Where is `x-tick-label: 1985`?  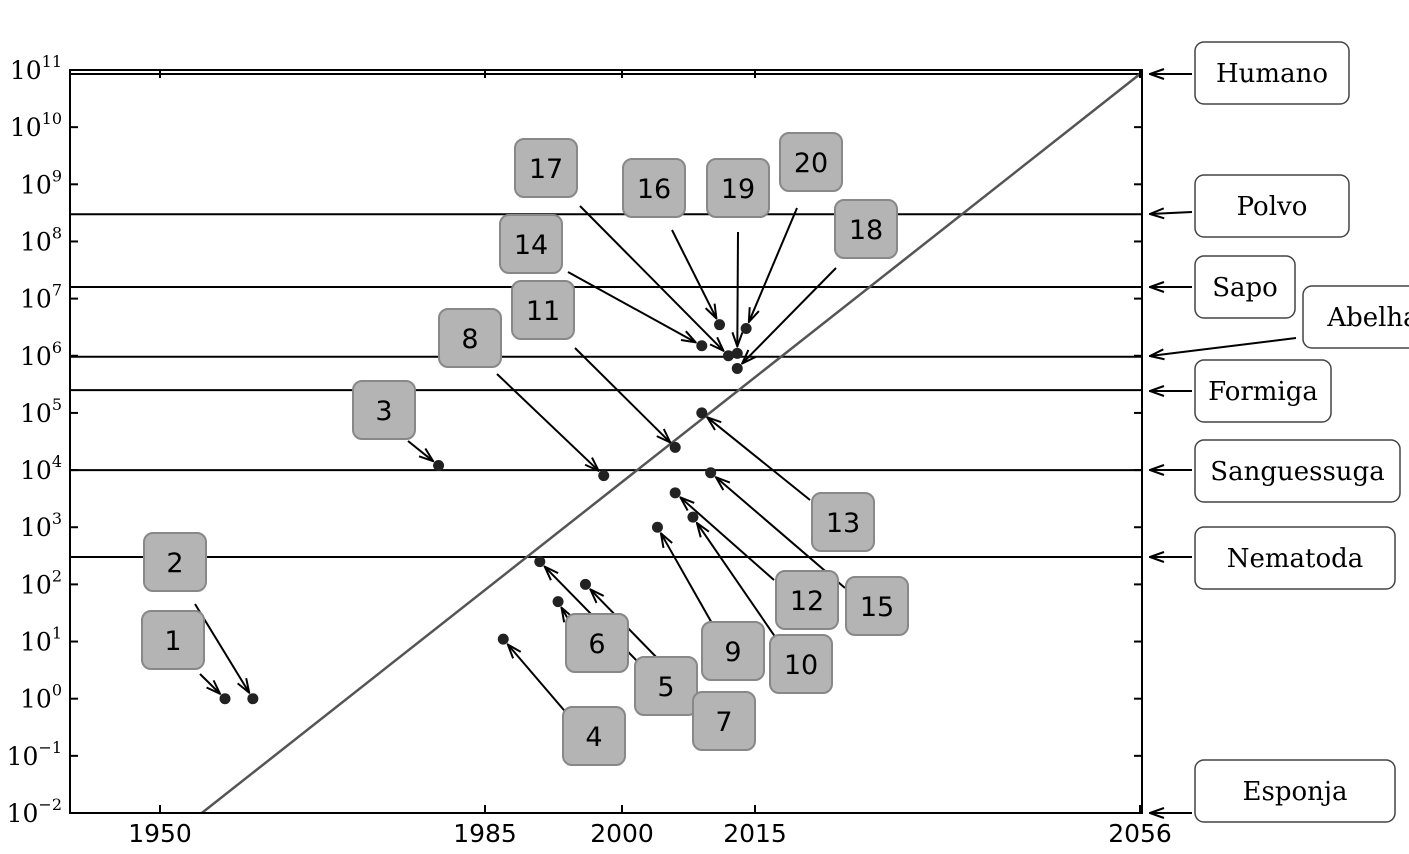 x-tick-label: 1985 is located at coordinates (485, 833).